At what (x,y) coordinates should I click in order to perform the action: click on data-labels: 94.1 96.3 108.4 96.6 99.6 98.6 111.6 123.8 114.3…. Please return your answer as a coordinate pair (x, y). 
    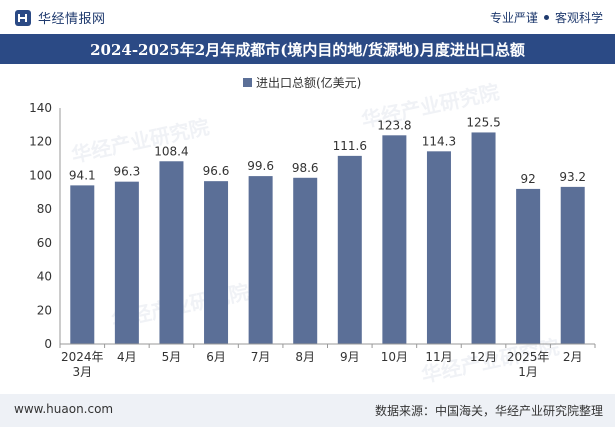
    Looking at the image, I should click on (327, 150).